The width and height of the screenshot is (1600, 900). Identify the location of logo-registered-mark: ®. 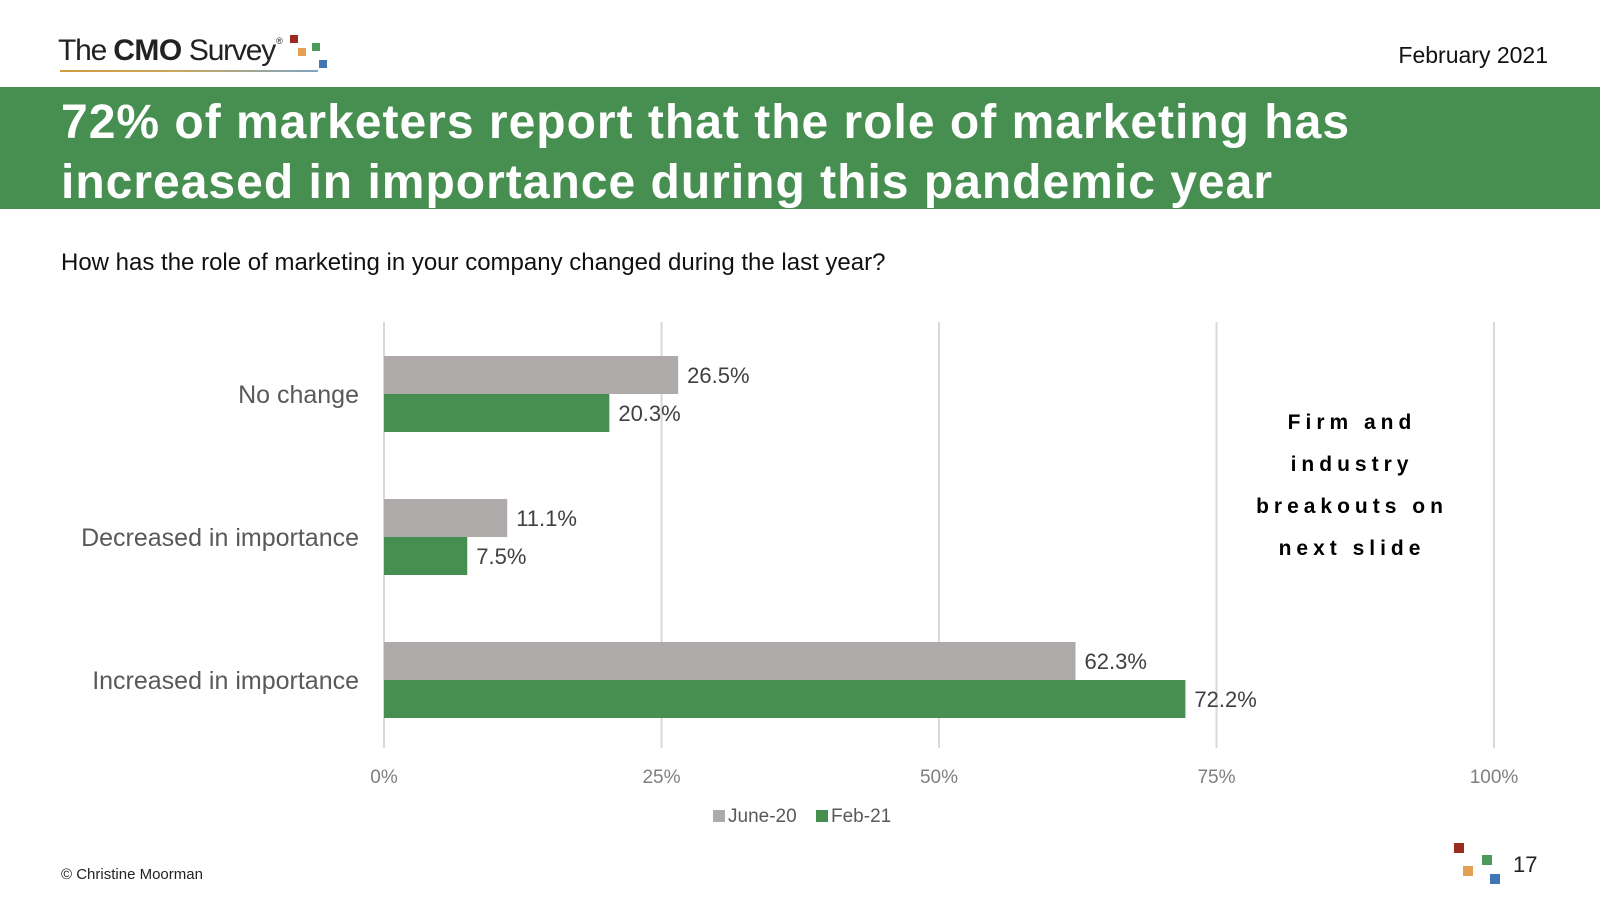
(279, 41).